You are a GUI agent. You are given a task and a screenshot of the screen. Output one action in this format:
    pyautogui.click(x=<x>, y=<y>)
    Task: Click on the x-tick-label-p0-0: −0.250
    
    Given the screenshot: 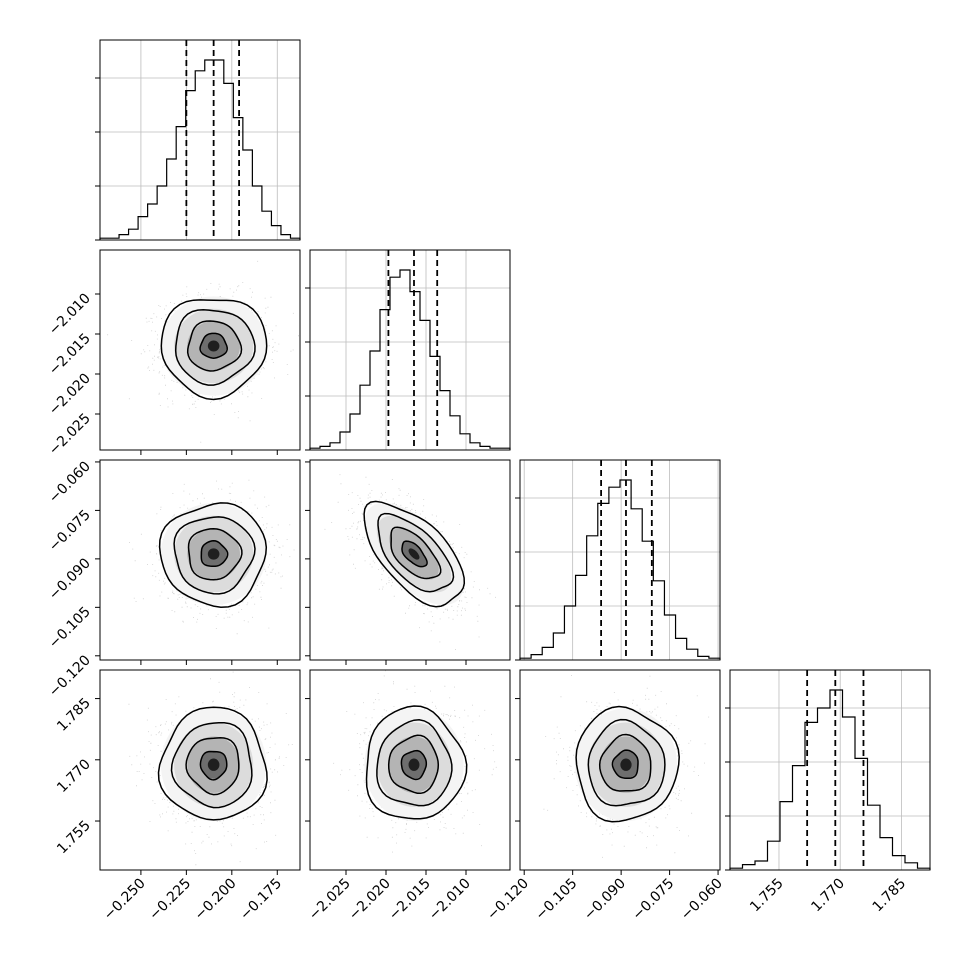 What is the action you would take?
    pyautogui.click(x=125, y=900)
    